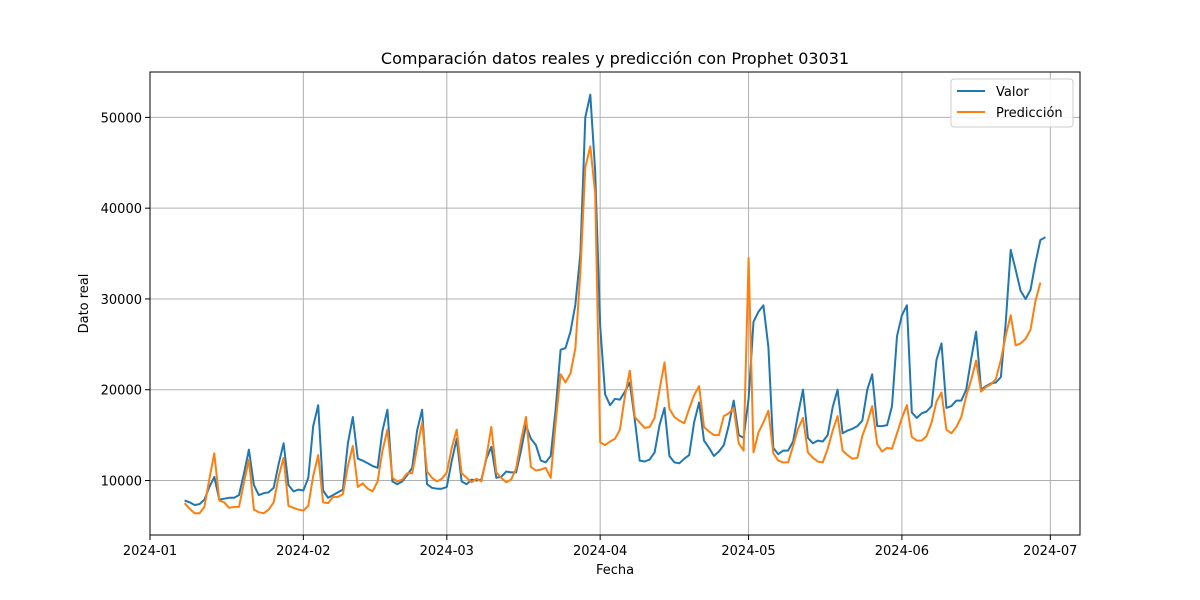  What do you see at coordinates (615, 570) in the screenshot?
I see `x-axis-title: Fecha` at bounding box center [615, 570].